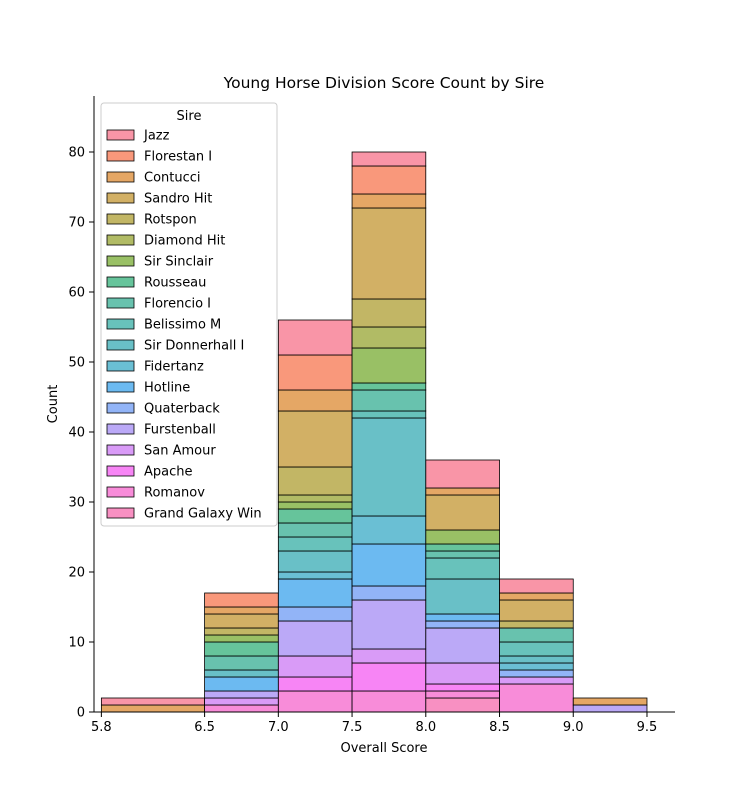 The width and height of the screenshot is (750, 800). Describe the element at coordinates (81, 713) in the screenshot. I see `y-tick-label: 0` at that location.